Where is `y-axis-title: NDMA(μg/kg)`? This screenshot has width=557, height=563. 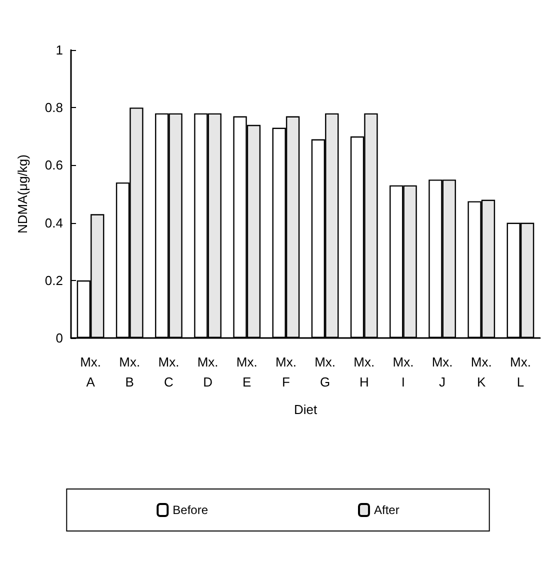 y-axis-title: NDMA(μg/kg) is located at coordinates (22, 194).